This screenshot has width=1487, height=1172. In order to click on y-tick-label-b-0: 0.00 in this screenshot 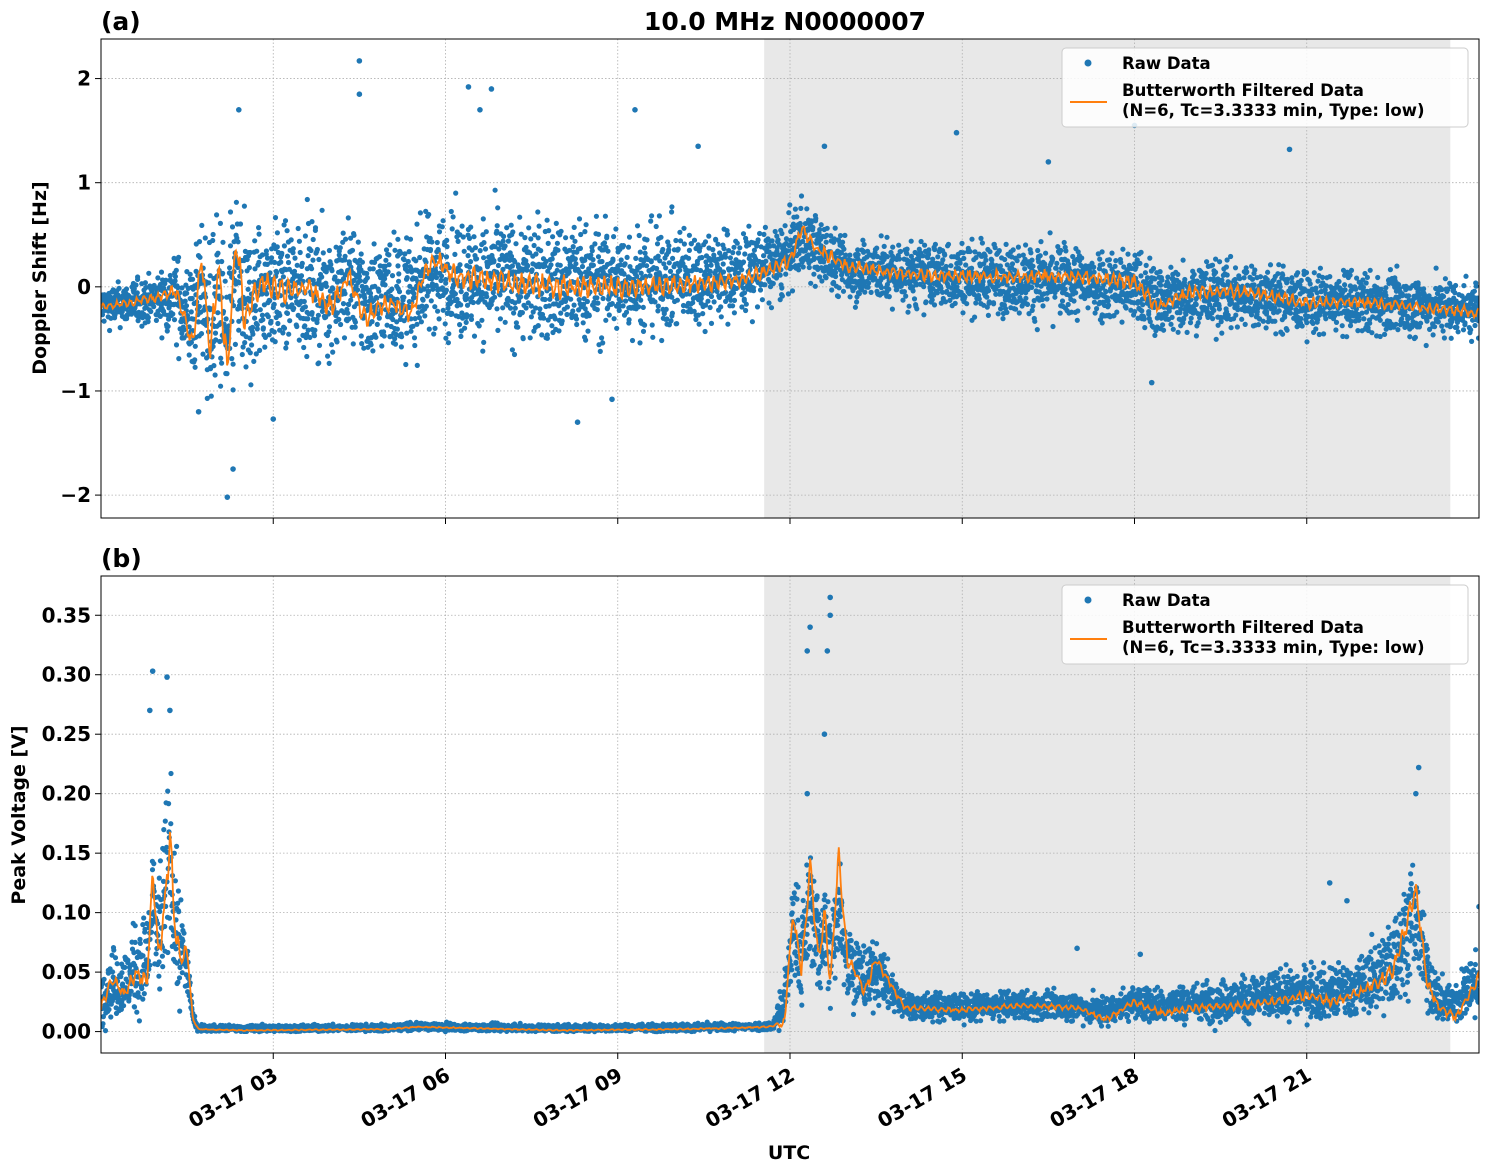, I will do `click(66, 1032)`.